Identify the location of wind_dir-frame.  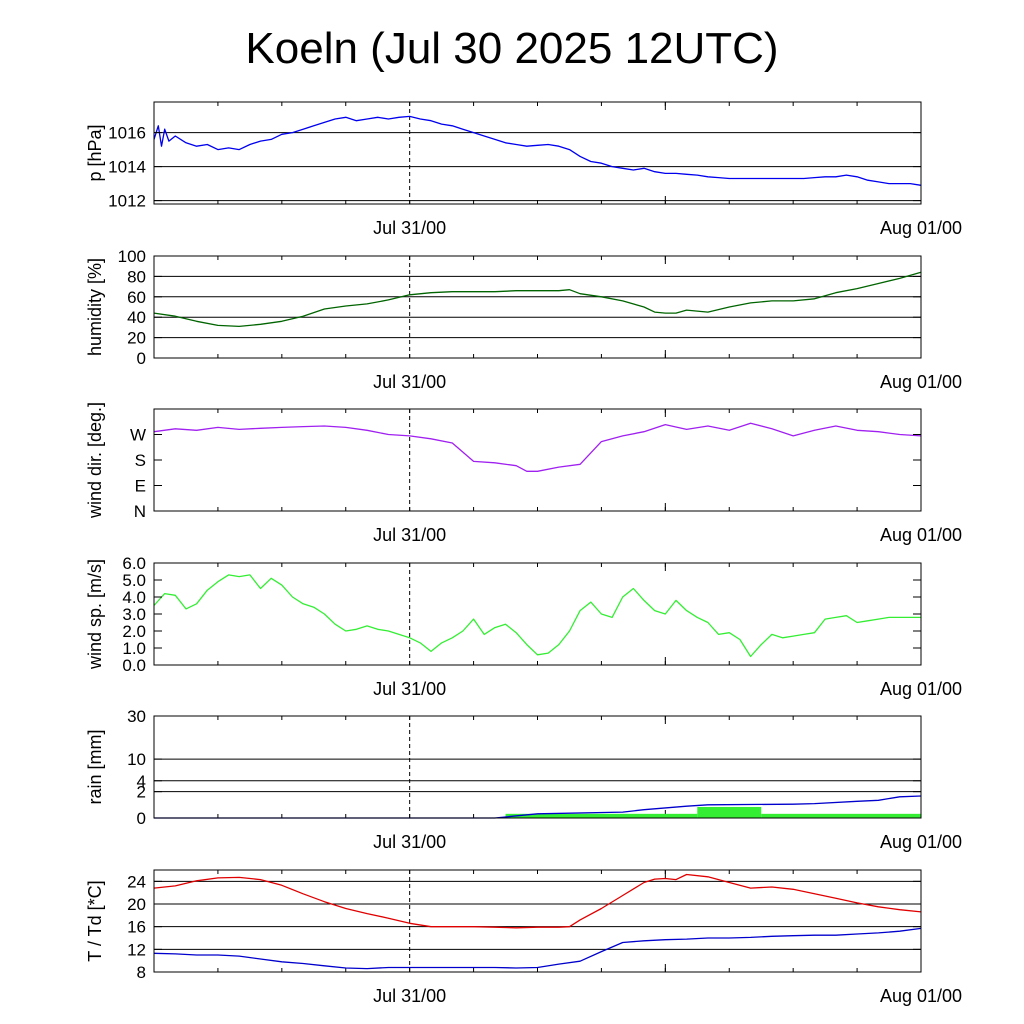
(537, 460).